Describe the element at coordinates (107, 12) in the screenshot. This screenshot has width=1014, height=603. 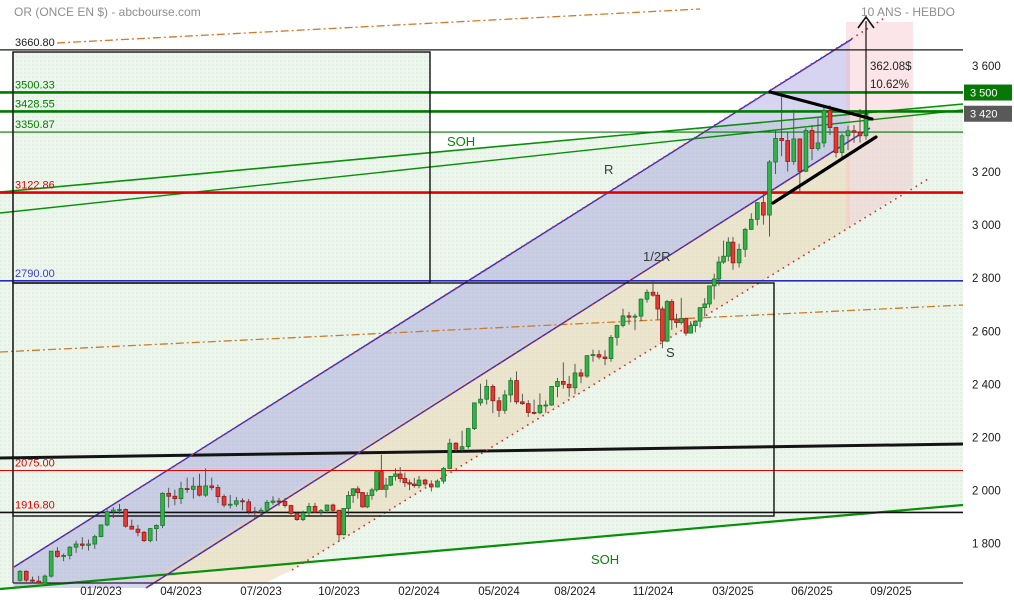
I see `chart-title: OR (ONCE EN $) - abcbourse.com` at that location.